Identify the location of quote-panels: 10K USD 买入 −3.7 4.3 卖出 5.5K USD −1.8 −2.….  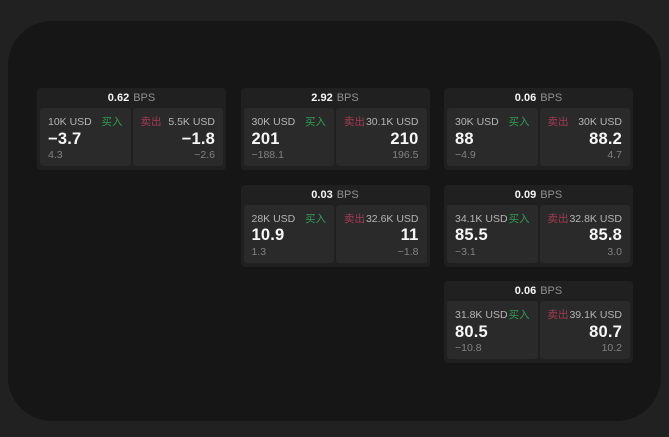
(131, 137).